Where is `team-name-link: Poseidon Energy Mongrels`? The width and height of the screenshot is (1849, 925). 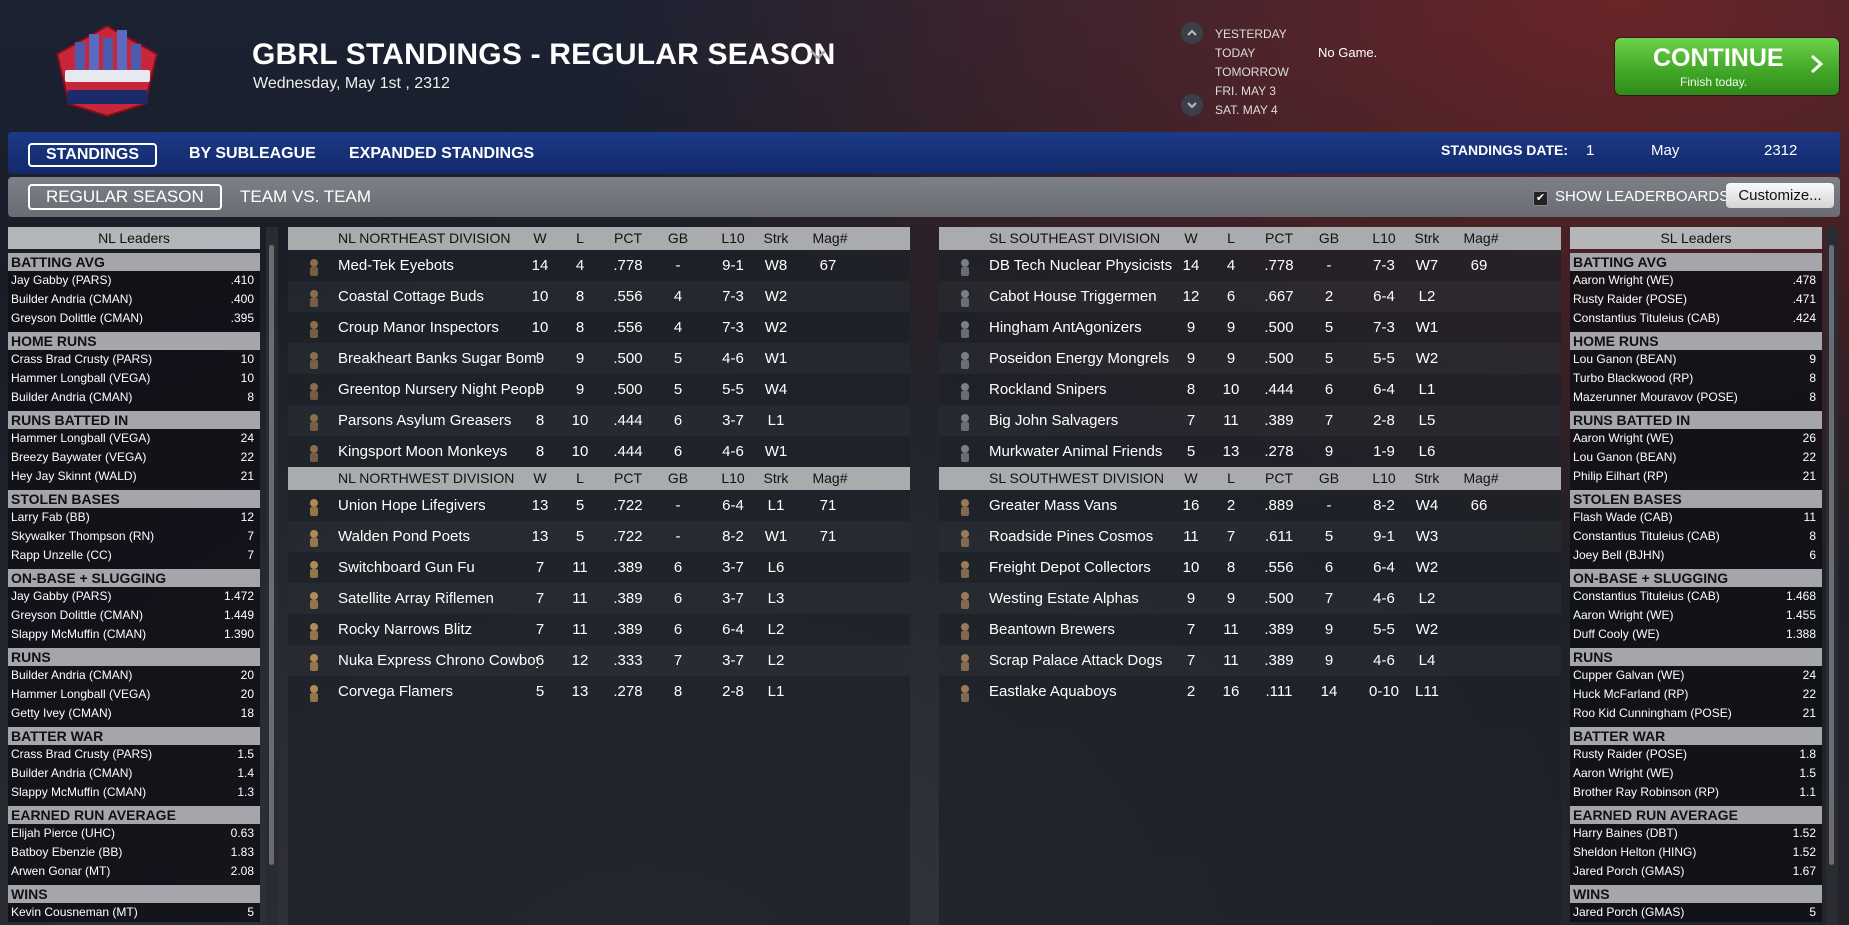
team-name-link: Poseidon Energy Mongrels is located at coordinates (1079, 358).